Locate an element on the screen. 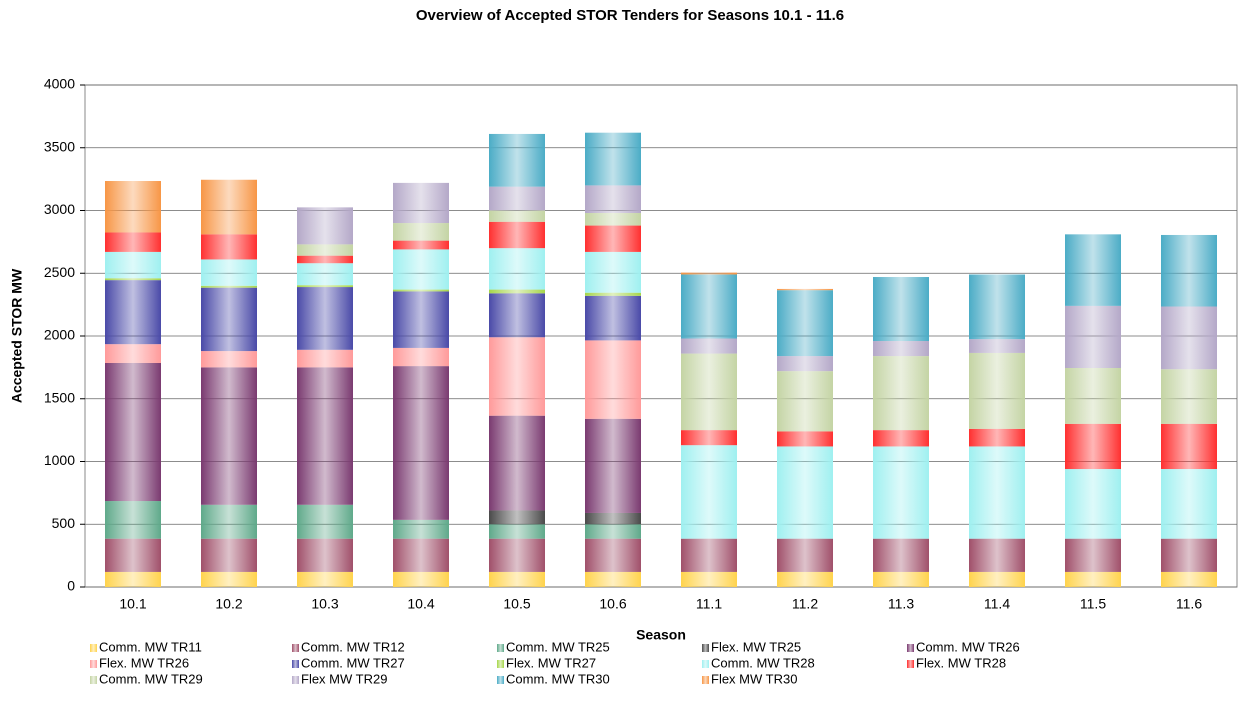 The width and height of the screenshot is (1249, 727). legend-label: Flex MW TR30 is located at coordinates (754, 678).